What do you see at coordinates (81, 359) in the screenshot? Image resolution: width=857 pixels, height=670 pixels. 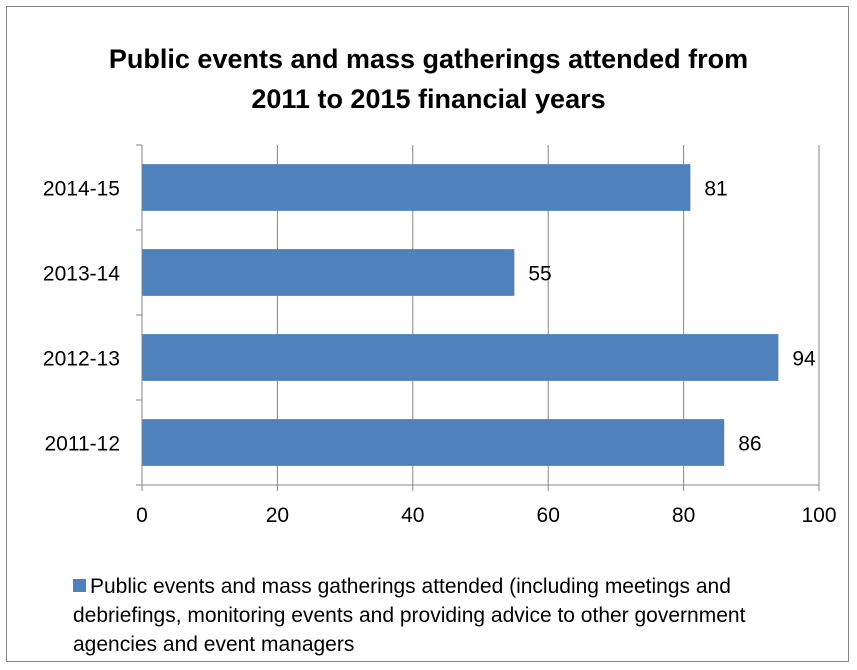 I see `category-label-2012-13: 2012-13` at bounding box center [81, 359].